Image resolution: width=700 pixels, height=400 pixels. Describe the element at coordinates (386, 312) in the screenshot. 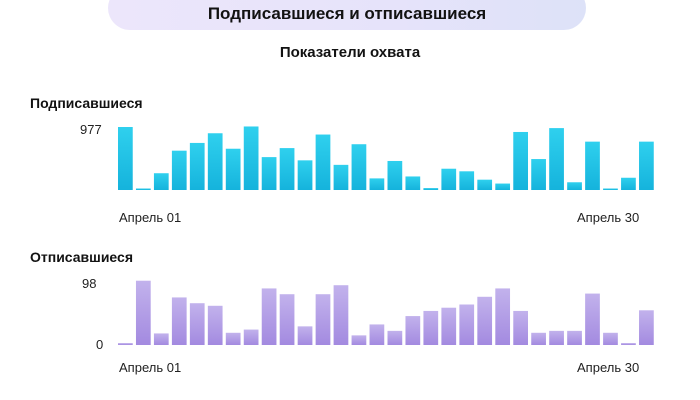

I see `unsubscribed-bars` at that location.